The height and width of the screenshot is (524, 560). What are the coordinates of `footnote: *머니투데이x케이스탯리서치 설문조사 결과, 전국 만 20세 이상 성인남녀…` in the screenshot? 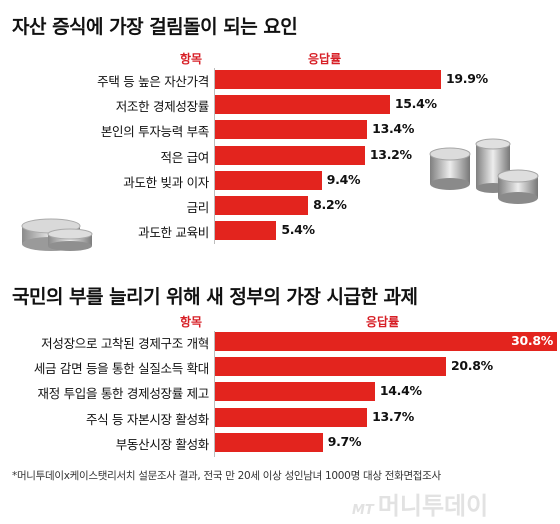 It's located at (226, 476).